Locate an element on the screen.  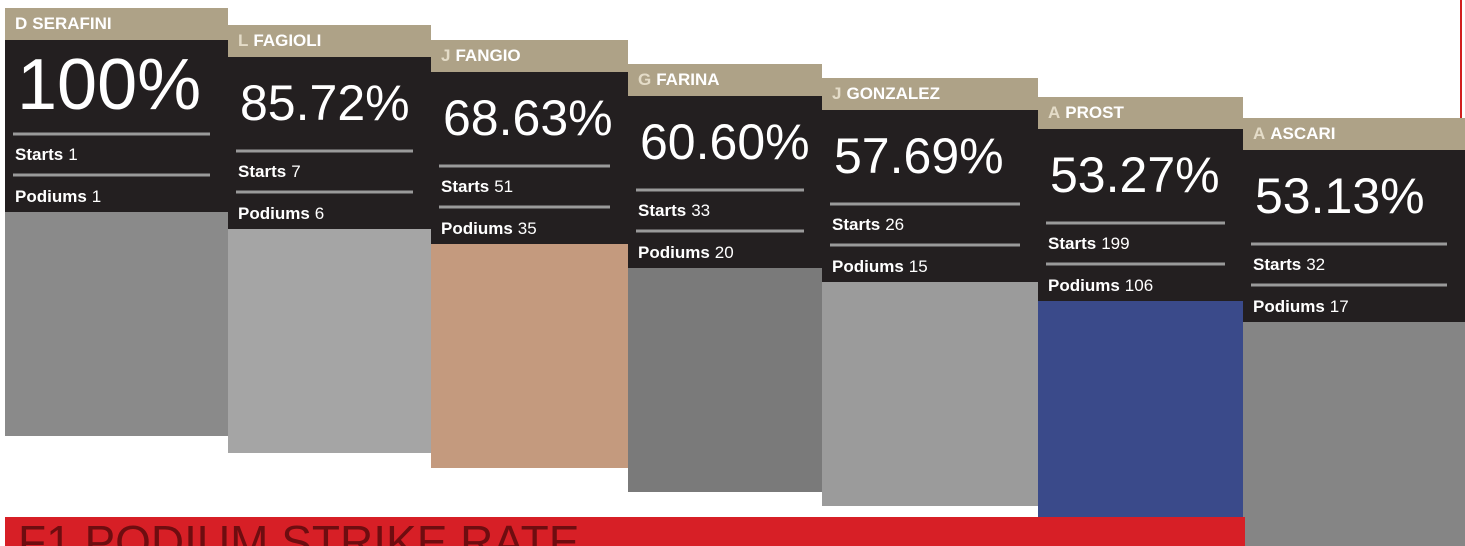
starts-value: 32 is located at coordinates (1315, 264).